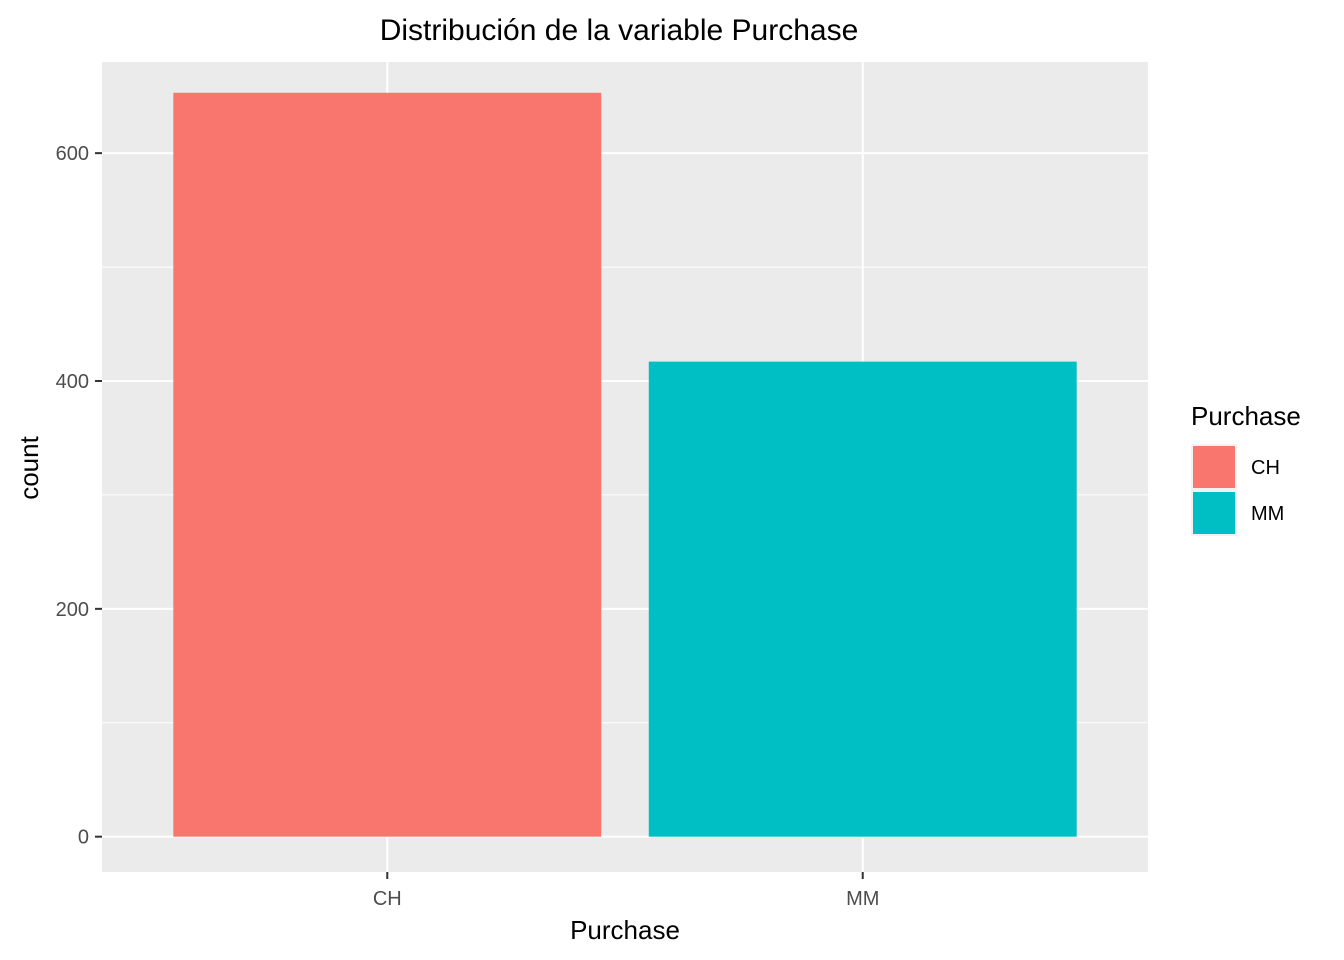 This screenshot has height=960, width=1344. Describe the element at coordinates (83, 838) in the screenshot. I see `y-tick-label: 0` at that location.